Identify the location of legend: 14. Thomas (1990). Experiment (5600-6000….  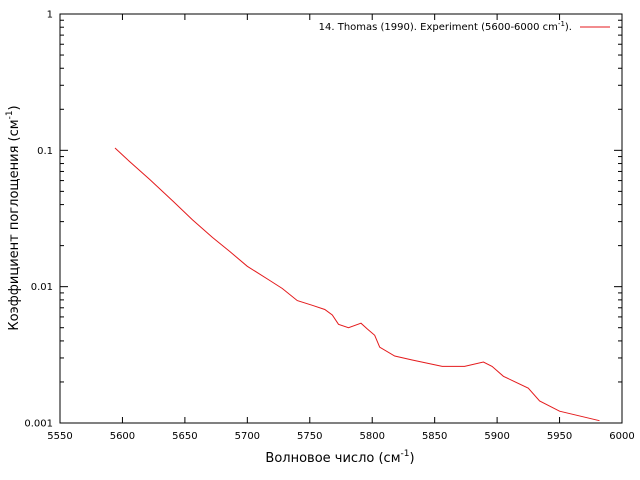
(464, 26).